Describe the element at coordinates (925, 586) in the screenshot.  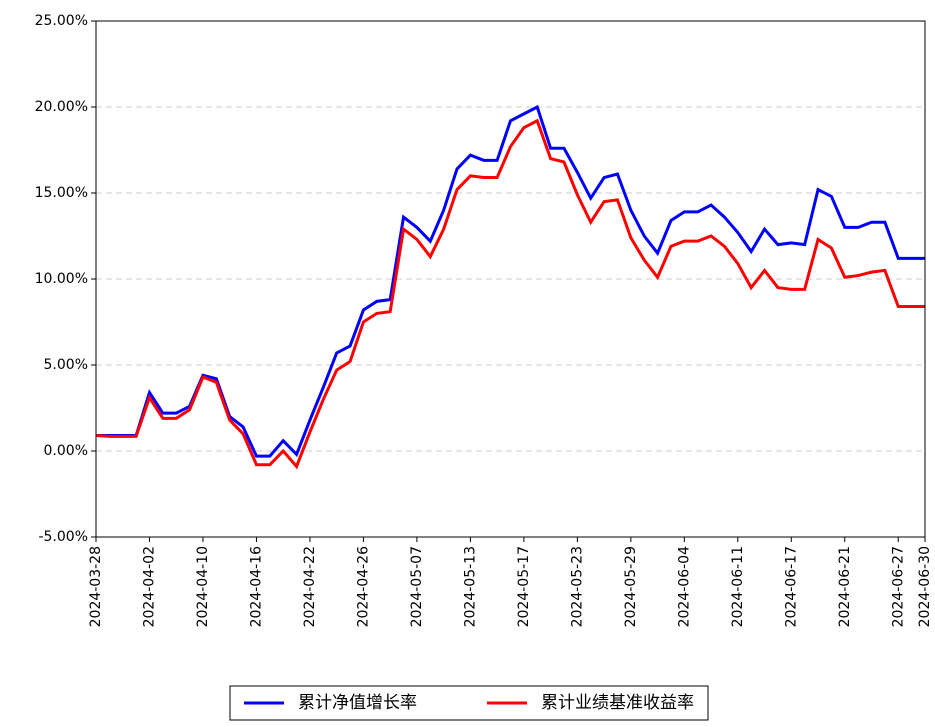
I see `x-tick-label: 2024-06-30` at that location.